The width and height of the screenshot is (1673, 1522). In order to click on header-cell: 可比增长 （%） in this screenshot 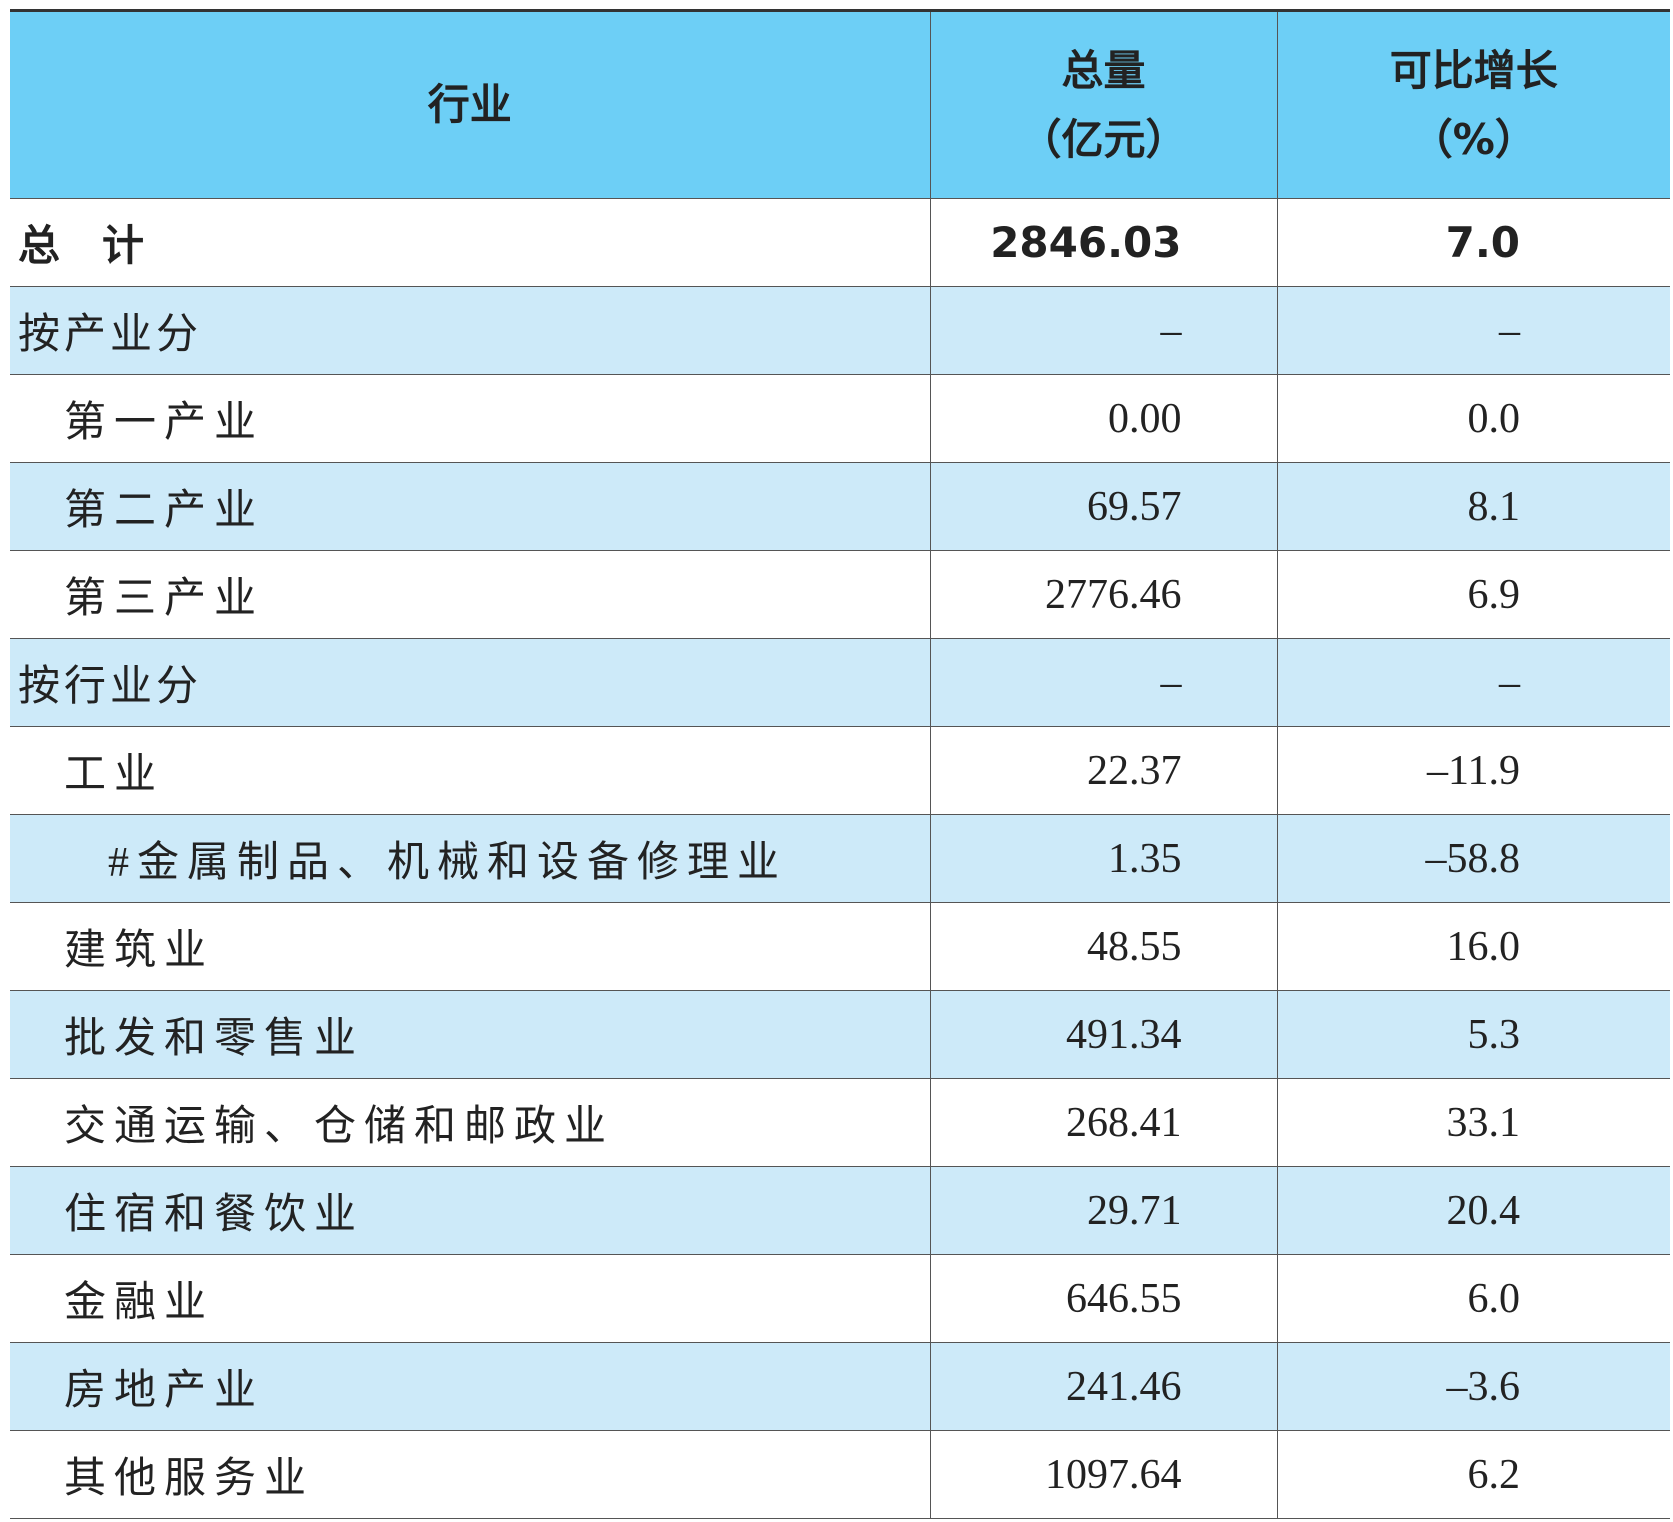, I will do `click(1473, 104)`.